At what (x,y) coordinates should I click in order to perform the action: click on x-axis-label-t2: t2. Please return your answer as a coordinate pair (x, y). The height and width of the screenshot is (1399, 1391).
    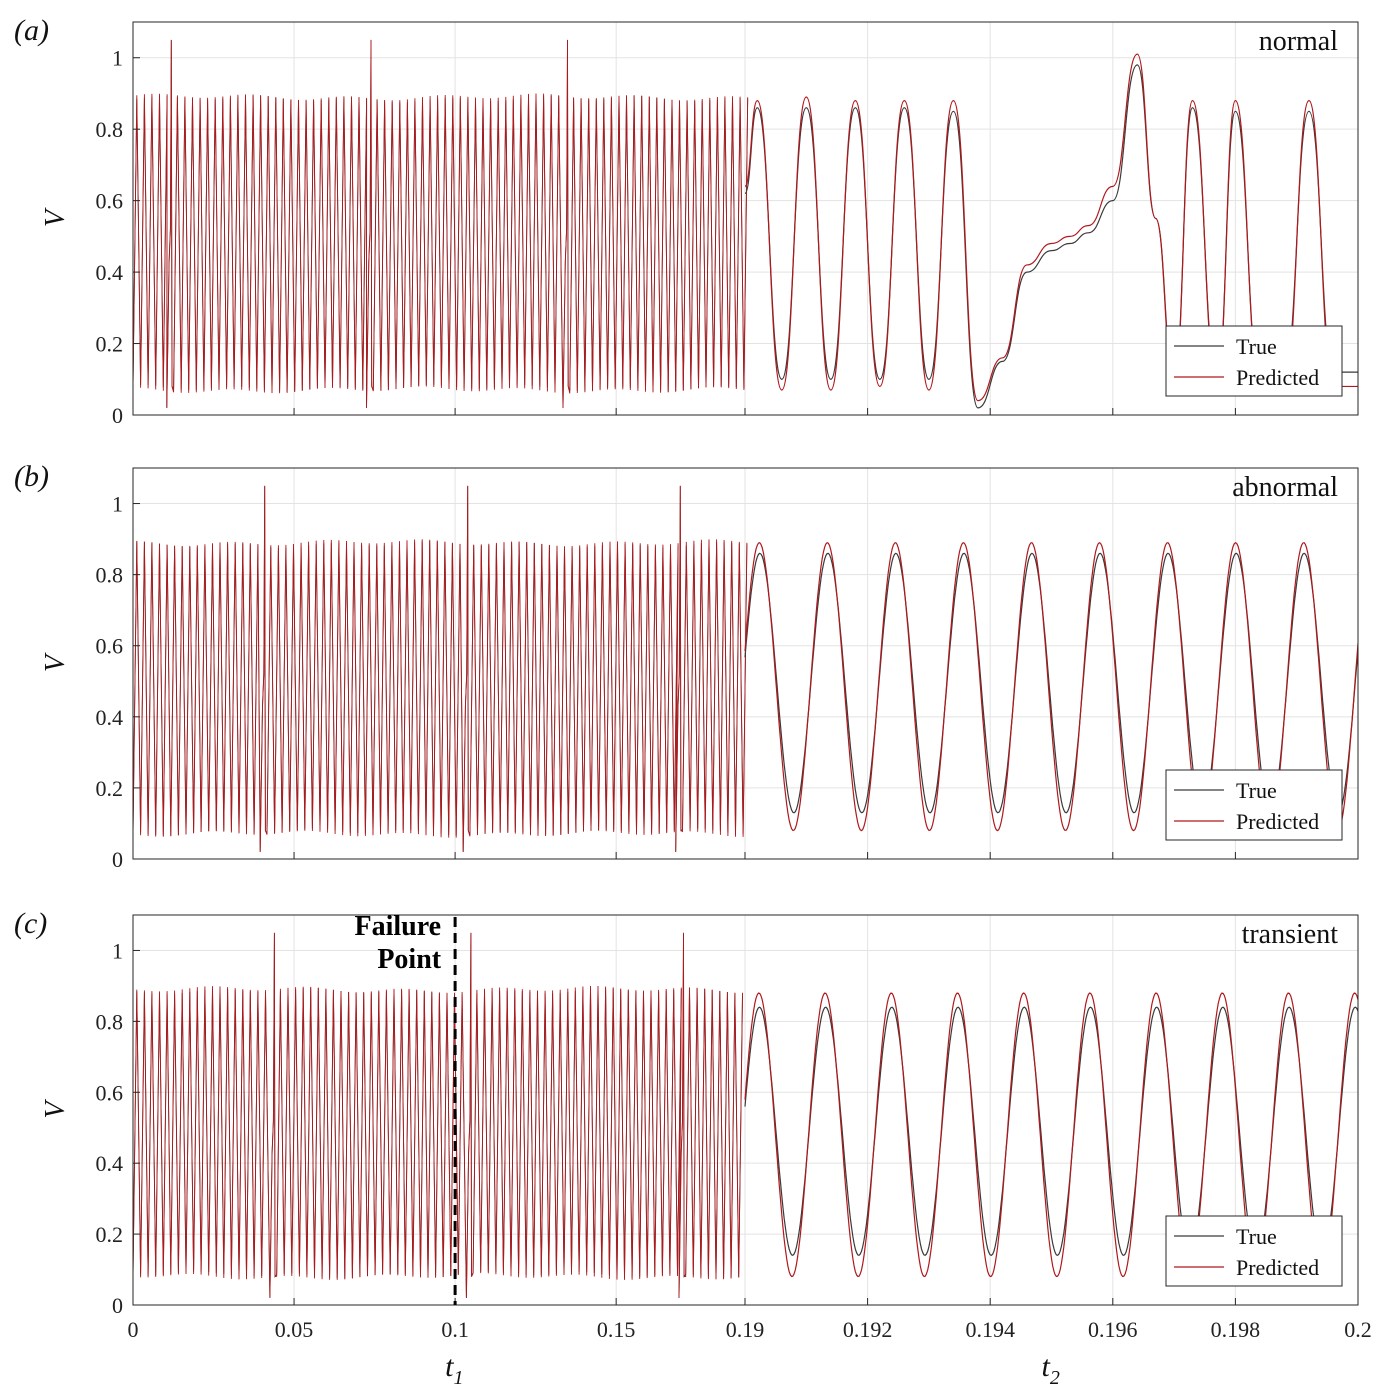
    Looking at the image, I should click on (1051, 1369).